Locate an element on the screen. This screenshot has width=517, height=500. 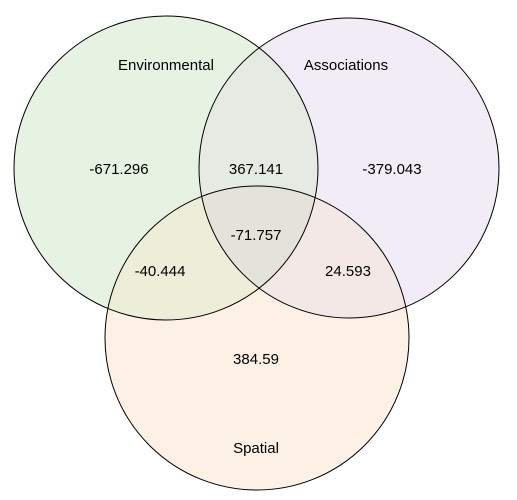
environmental-spatial-overlap is located at coordinates (211, 253).